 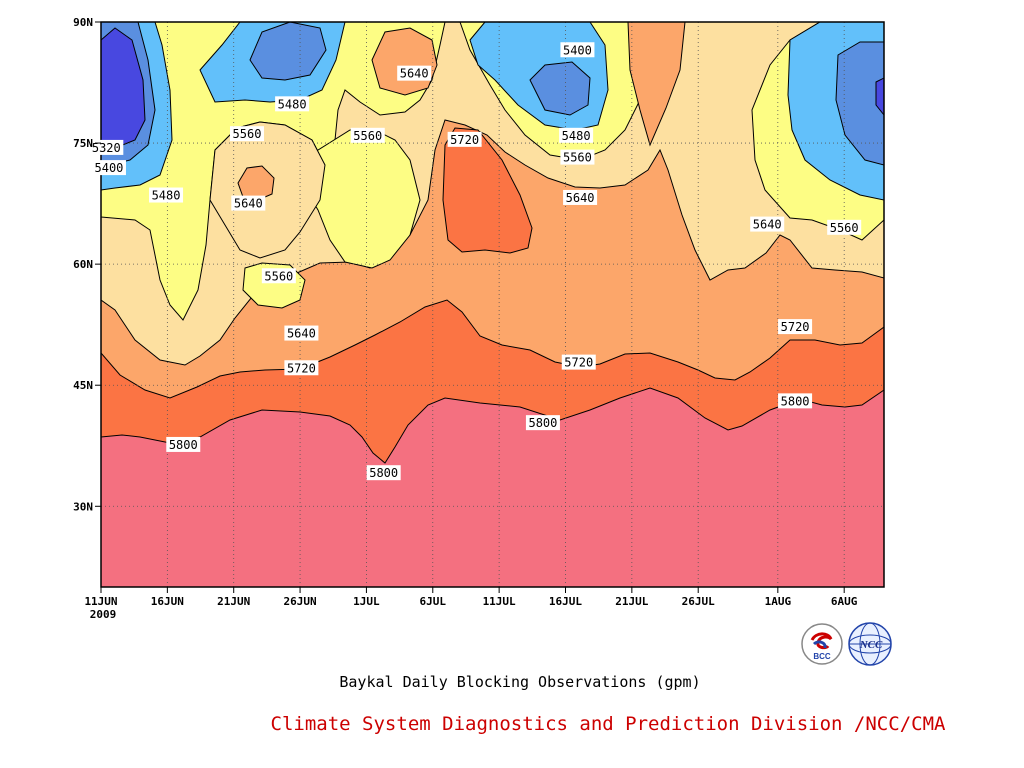 I want to click on logos: BCC NCC, so click(x=848, y=644).